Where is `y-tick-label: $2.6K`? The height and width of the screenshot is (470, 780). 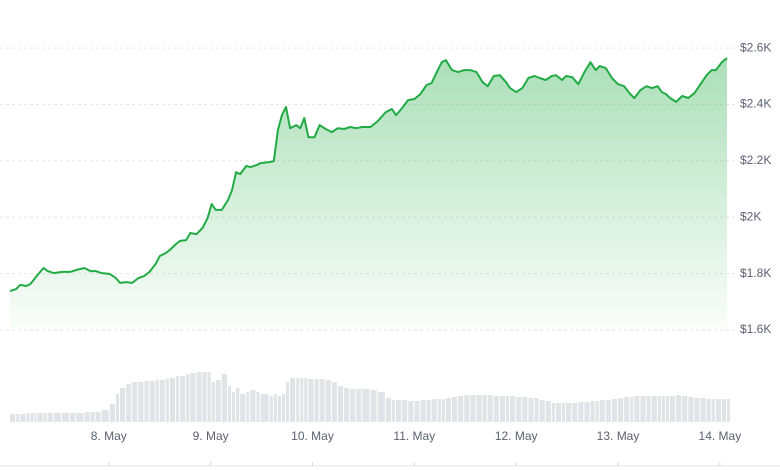 y-tick-label: $2.6K is located at coordinates (755, 47).